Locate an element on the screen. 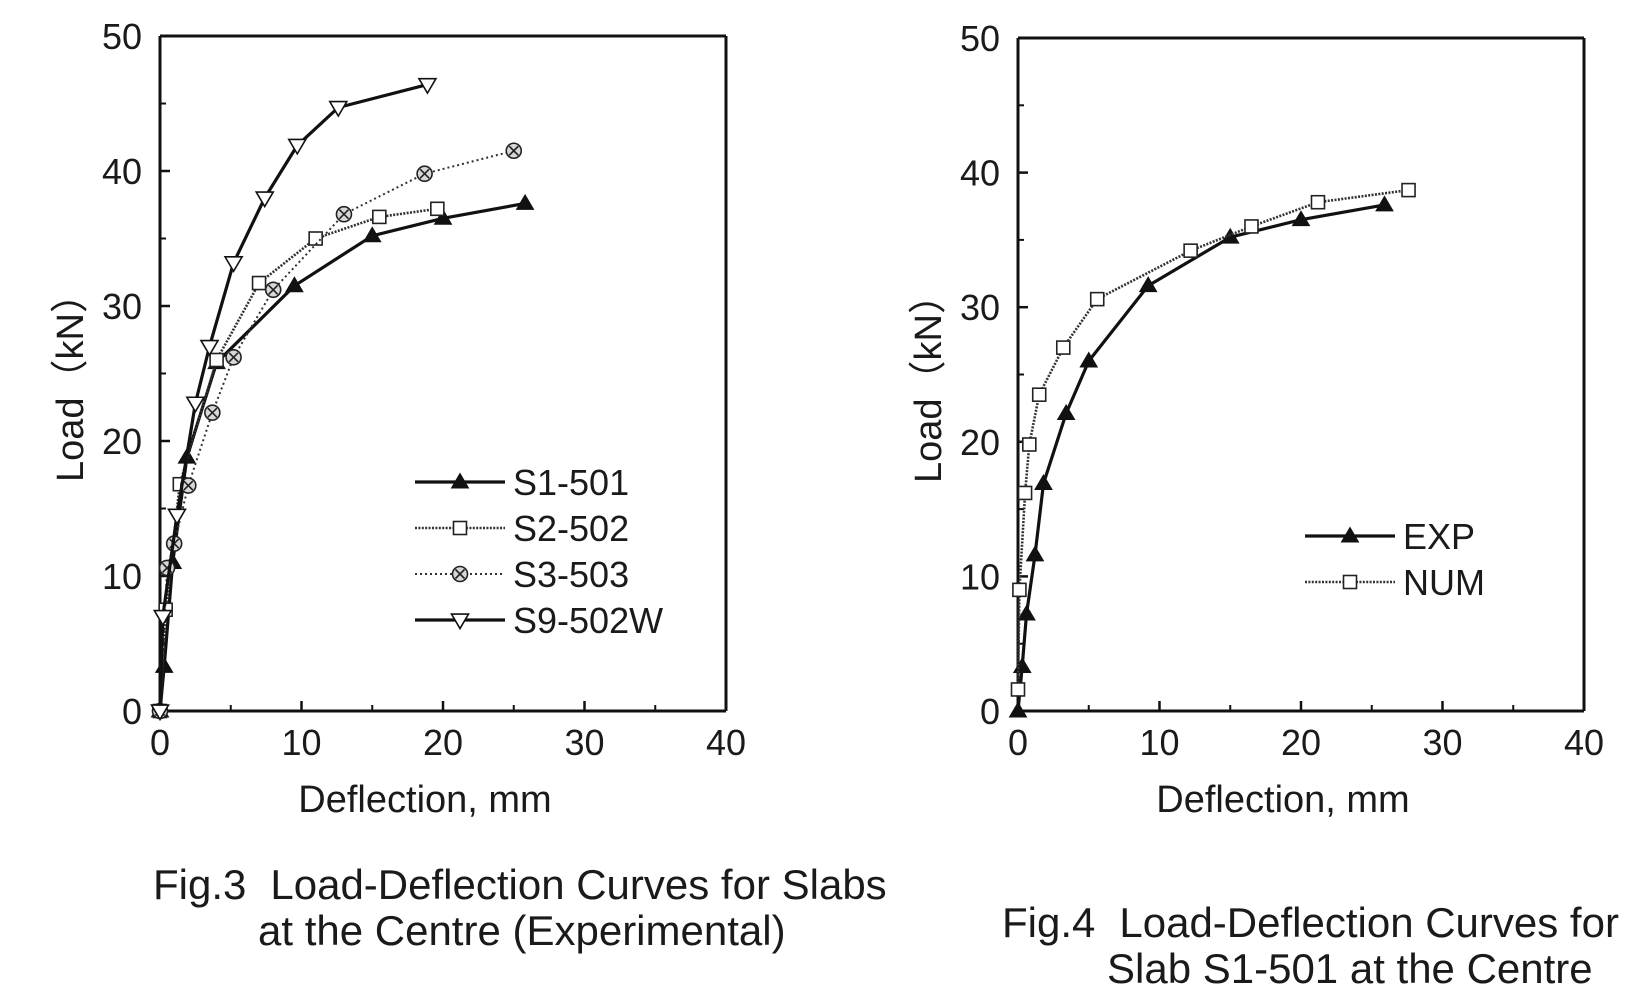 The image size is (1626, 992). series-NUM is located at coordinates (1213, 439).